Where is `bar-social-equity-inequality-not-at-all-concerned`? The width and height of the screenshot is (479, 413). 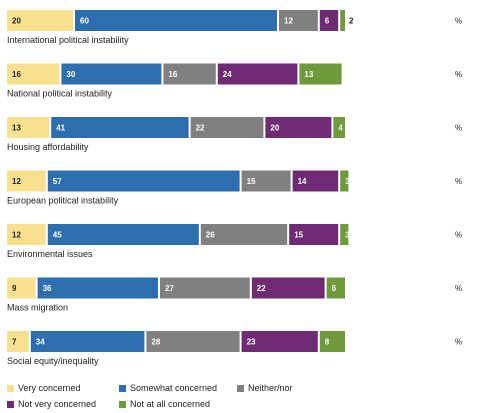 bar-social-equity-inequality-not-at-all-concerned is located at coordinates (332, 341).